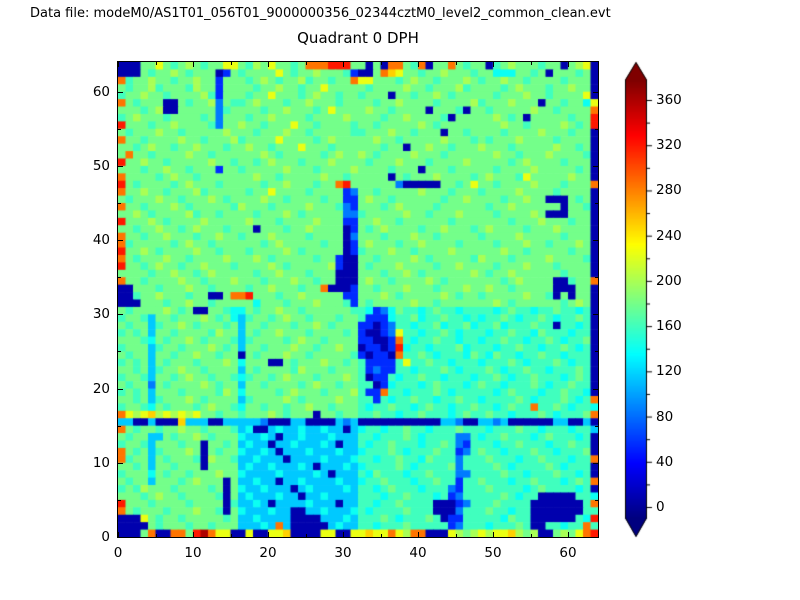 The width and height of the screenshot is (800, 600). What do you see at coordinates (101, 165) in the screenshot?
I see `y-tick-label: 50` at bounding box center [101, 165].